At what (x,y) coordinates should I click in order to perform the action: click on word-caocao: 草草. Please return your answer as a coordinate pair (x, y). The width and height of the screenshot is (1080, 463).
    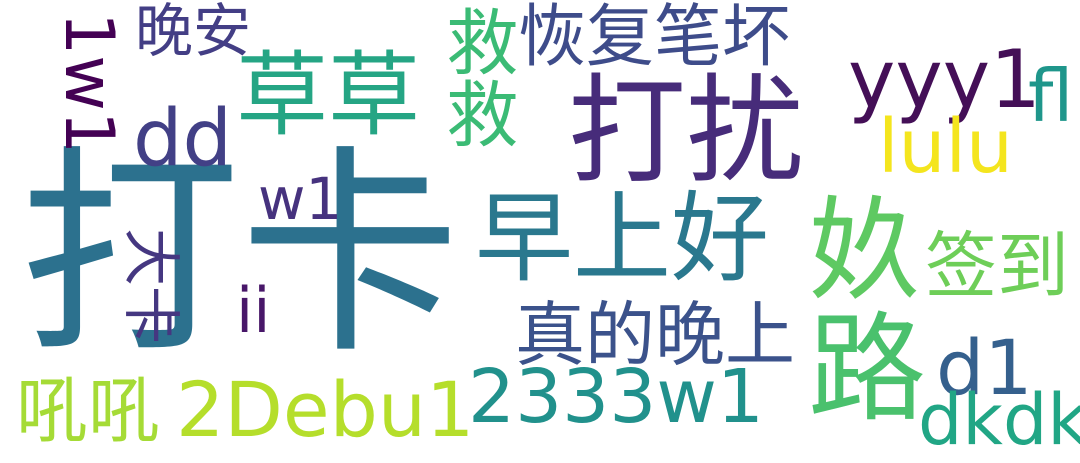
    Looking at the image, I should click on (328, 95).